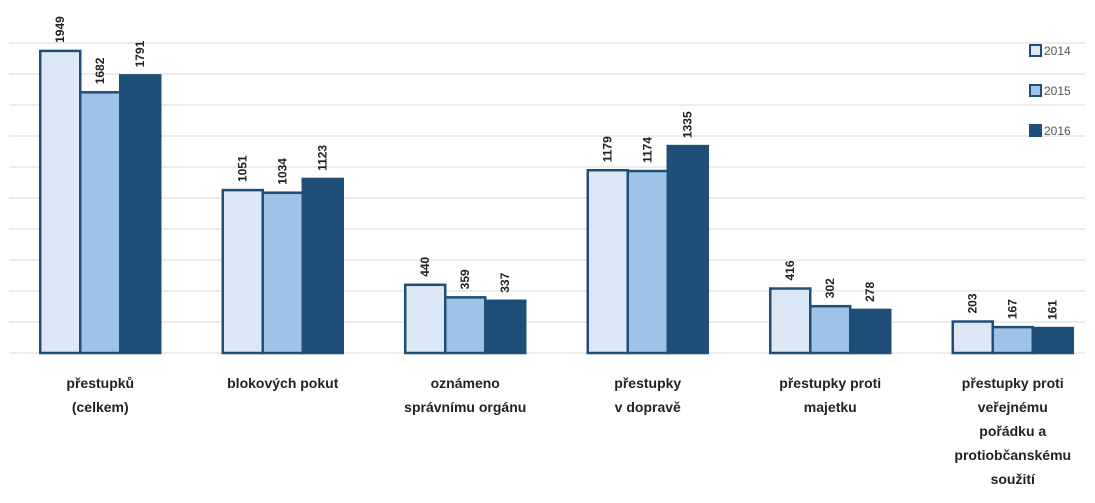 Image resolution: width=1095 pixels, height=503 pixels. What do you see at coordinates (790, 270) in the screenshot?
I see `value-label: 416` at bounding box center [790, 270].